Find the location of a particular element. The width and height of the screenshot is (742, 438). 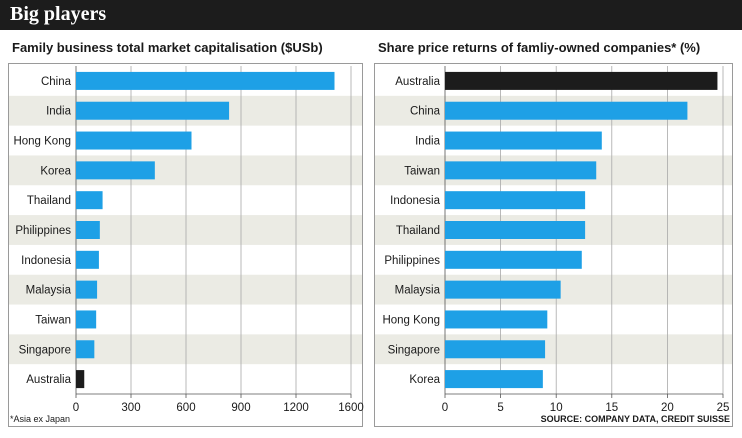

share-returns-bar-hong-kong is located at coordinates (496, 319).